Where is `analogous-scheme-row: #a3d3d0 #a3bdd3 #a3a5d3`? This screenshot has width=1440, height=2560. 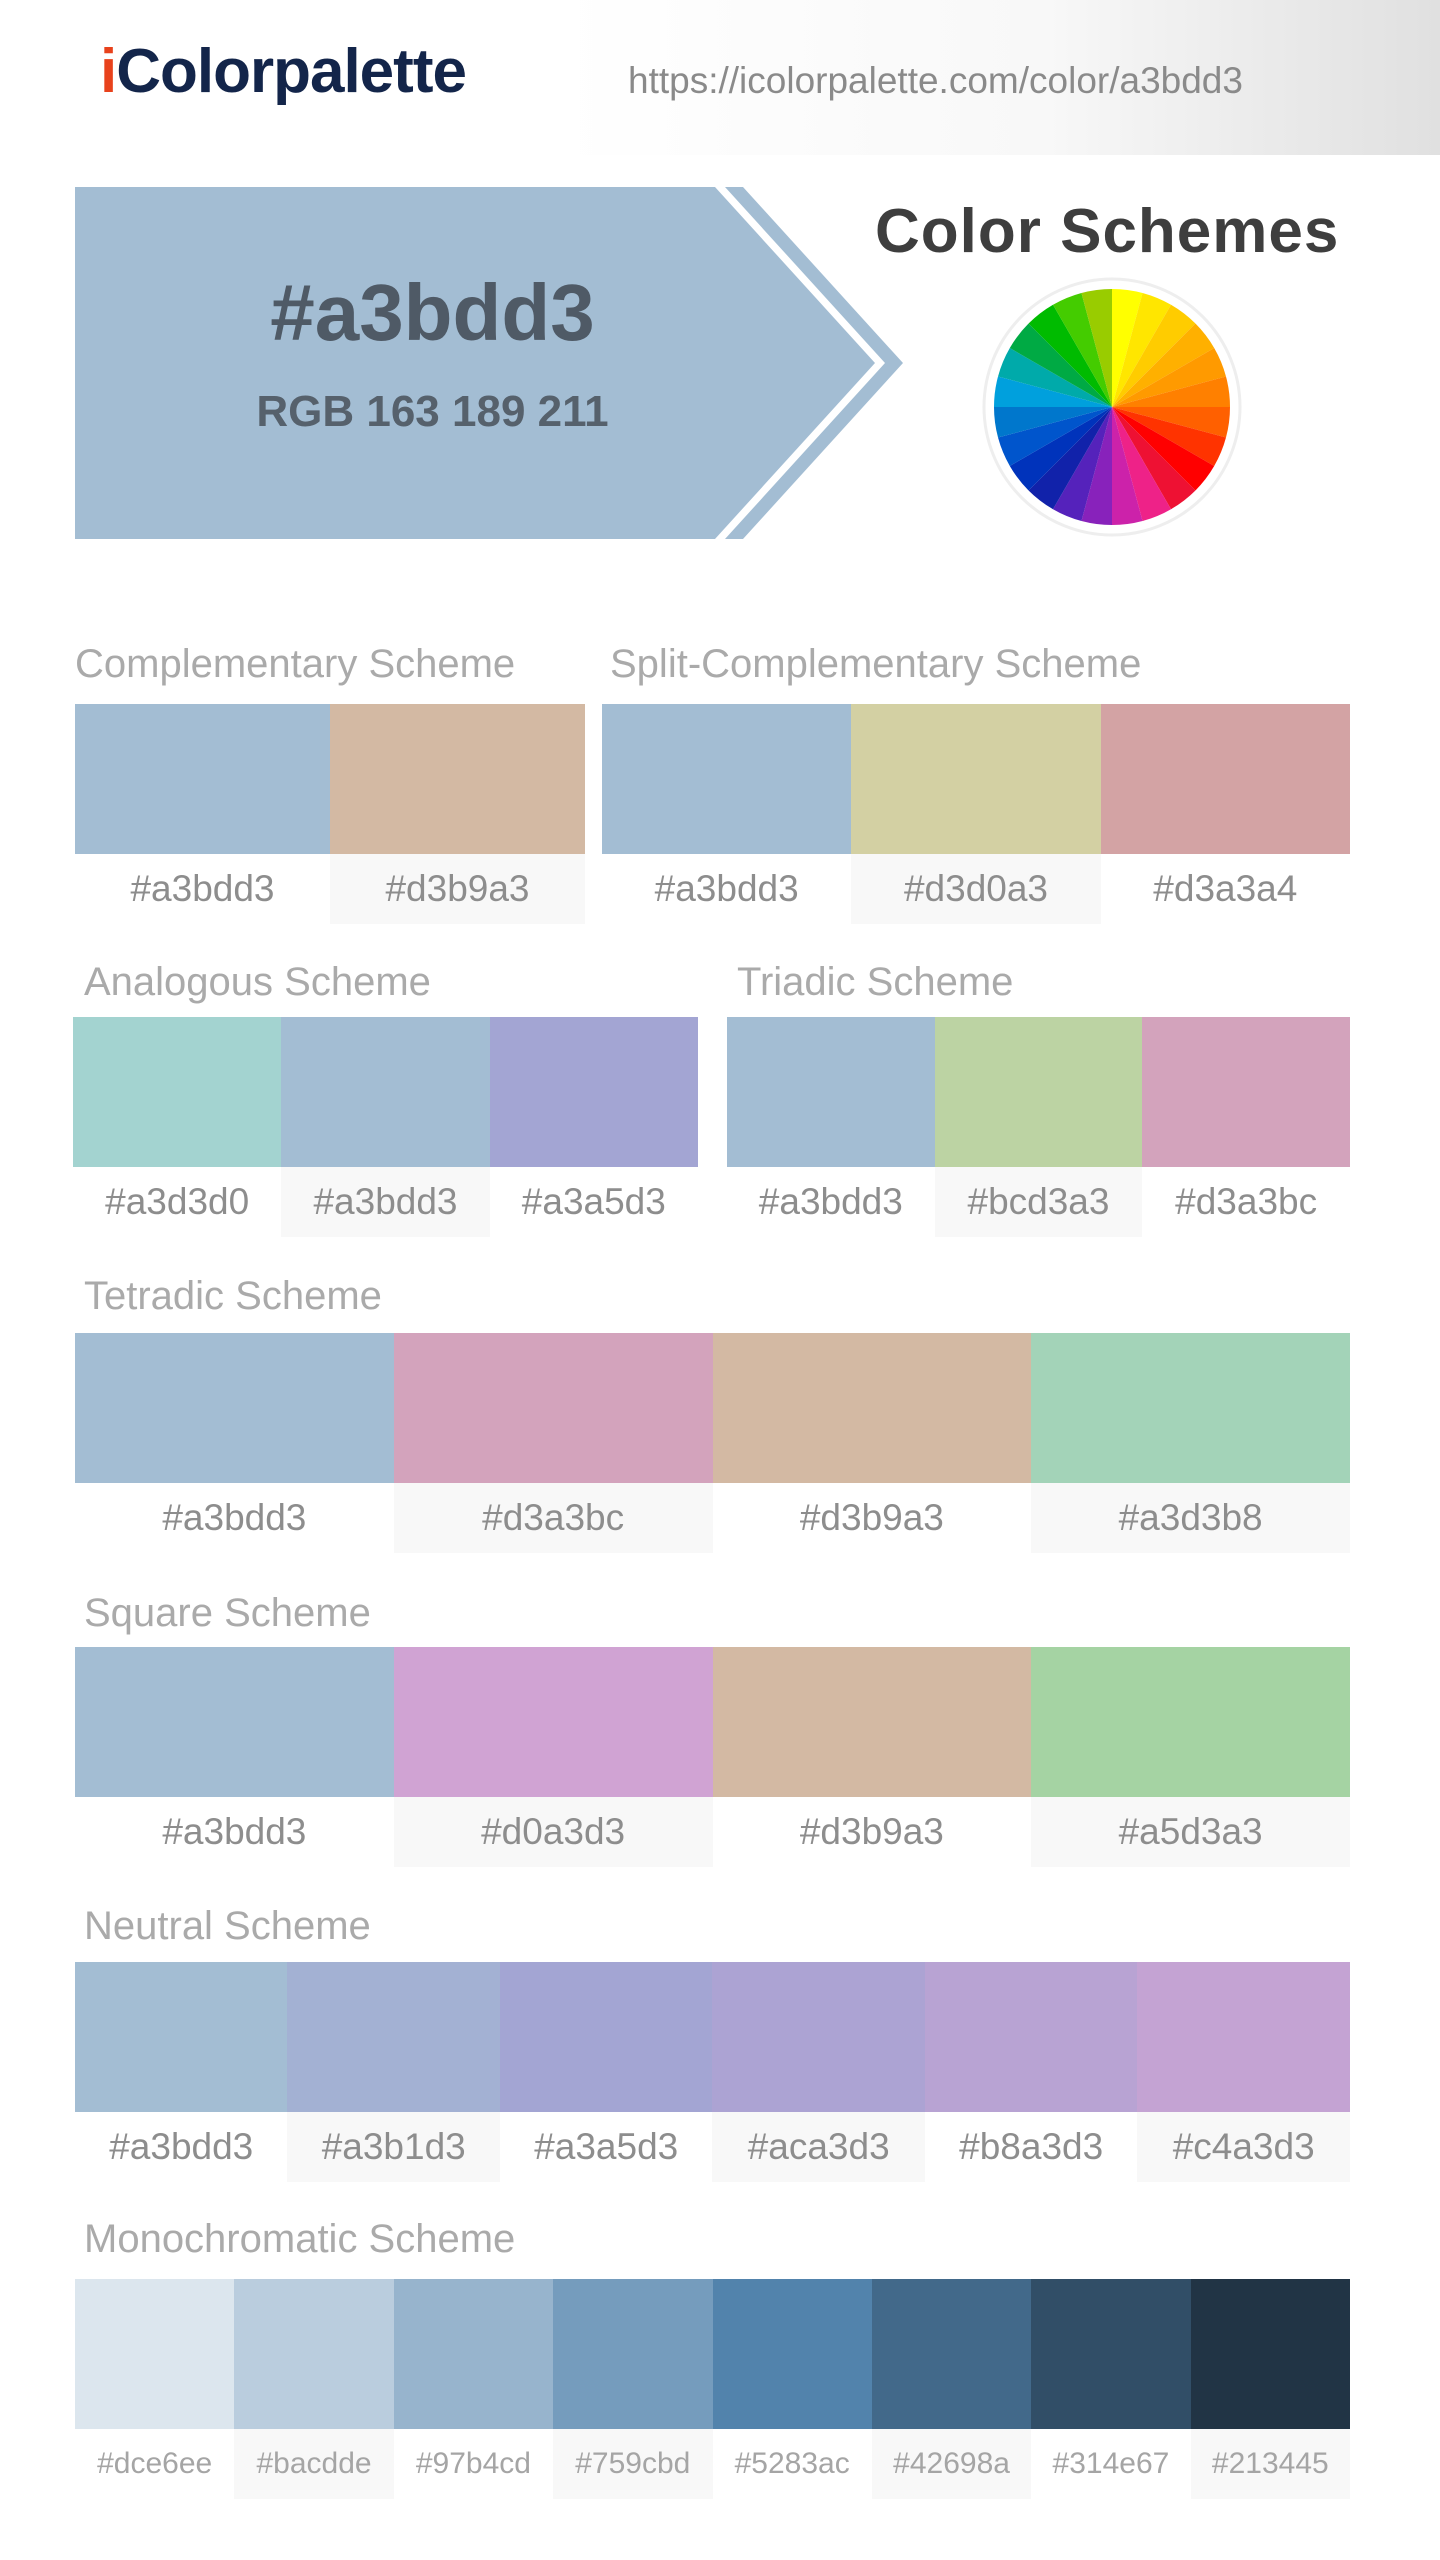
analogous-scheme-row: #a3d3d0 #a3bdd3 #a3a5d3 is located at coordinates (385, 1127).